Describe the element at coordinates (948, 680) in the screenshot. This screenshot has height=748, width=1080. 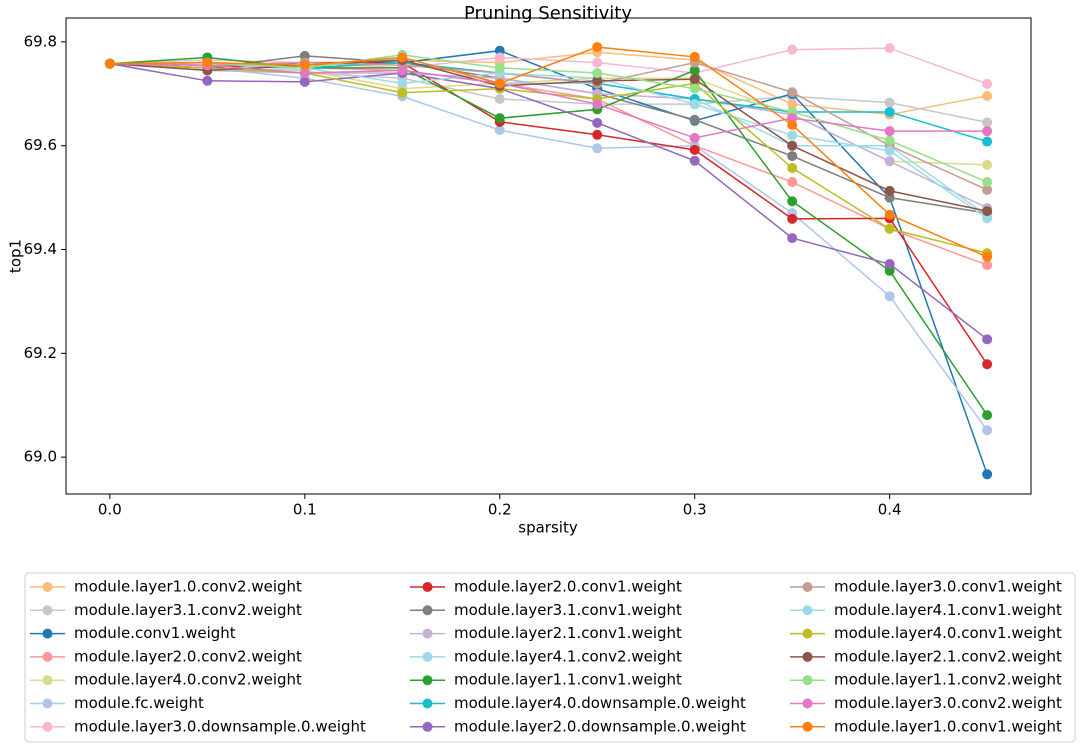
I see `legend-label: module.layer1.1.conv2.weight` at that location.